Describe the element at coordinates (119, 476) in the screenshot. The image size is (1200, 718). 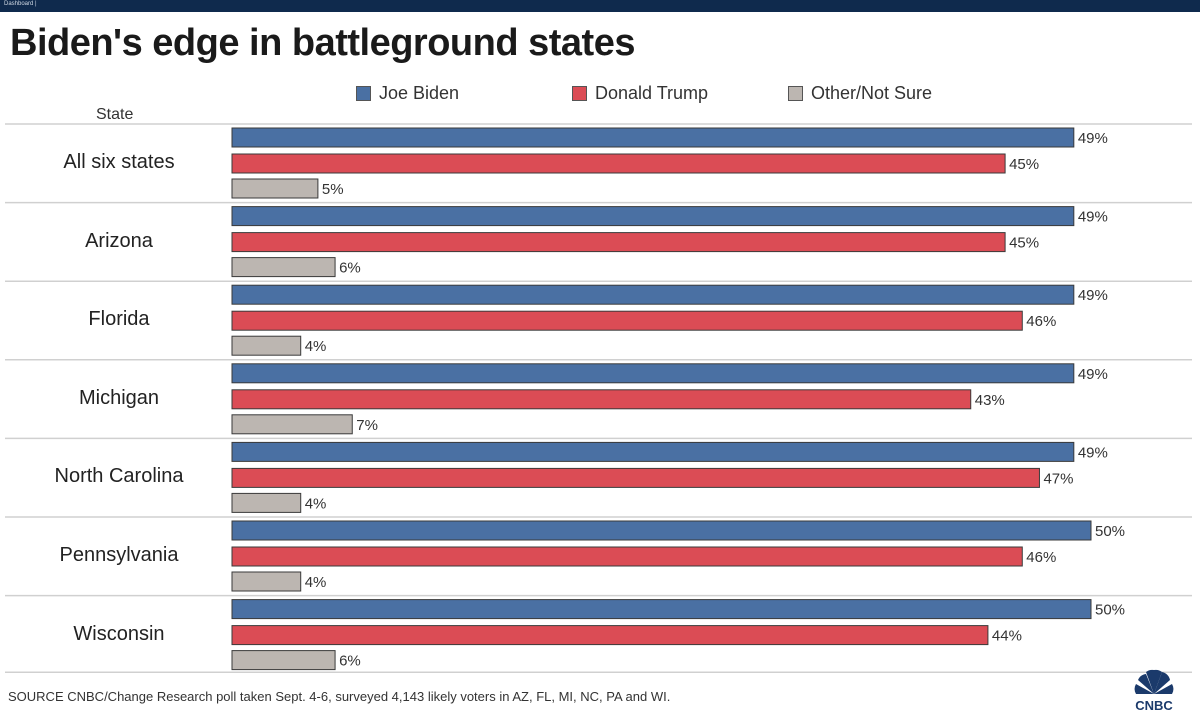
I see `state-label: North Carolina` at that location.